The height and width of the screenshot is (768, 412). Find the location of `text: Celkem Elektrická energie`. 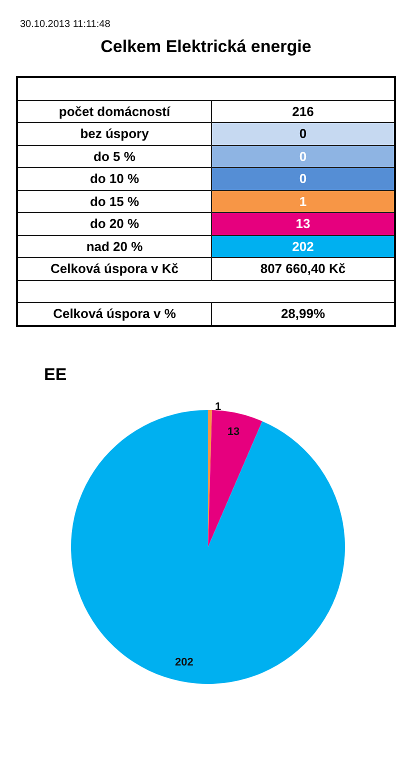

text: Celkem Elektrická energie is located at coordinates (206, 47).